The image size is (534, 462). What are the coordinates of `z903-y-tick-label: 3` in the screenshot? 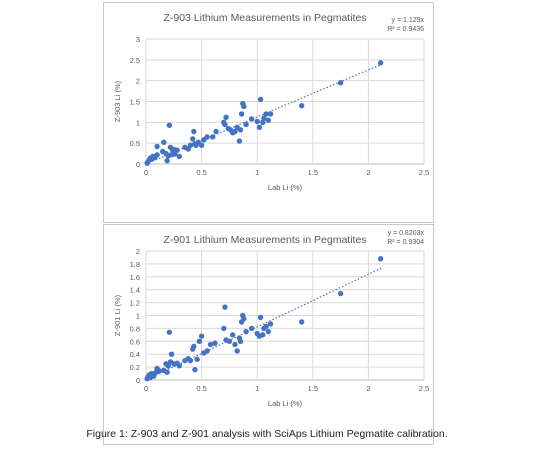 It's located at (138, 39).